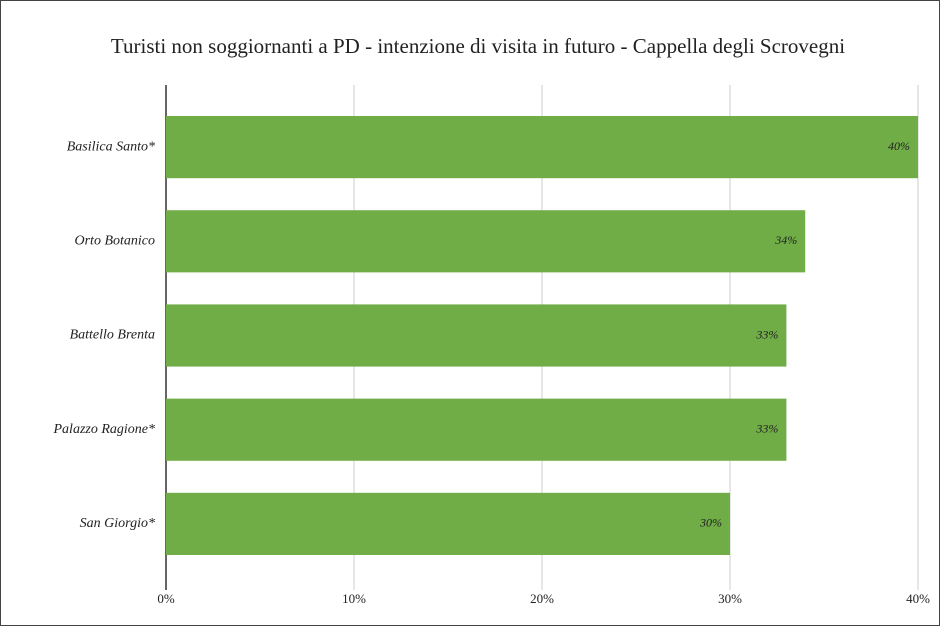 The width and height of the screenshot is (941, 627). What do you see at coordinates (166, 598) in the screenshot?
I see `x-tick-label: 0%` at bounding box center [166, 598].